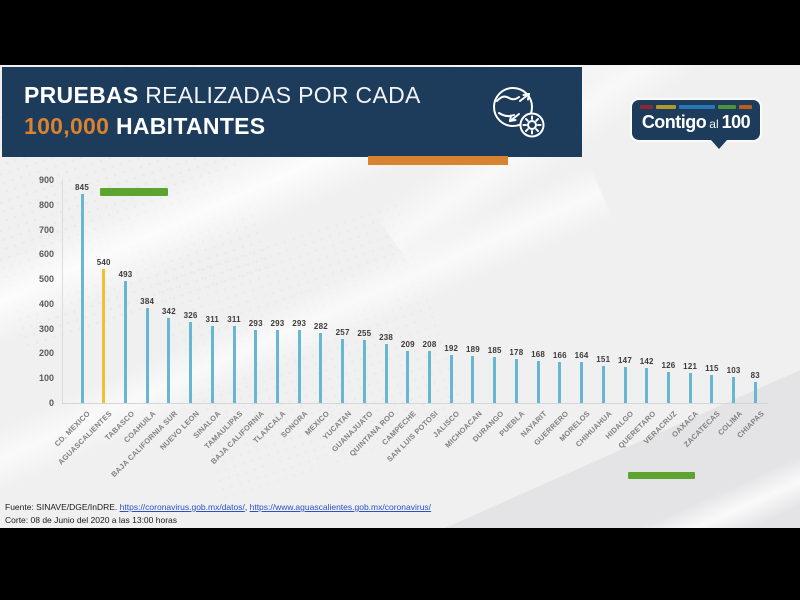 This screenshot has height=600, width=800. I want to click on bar-value-label: 126, so click(668, 365).